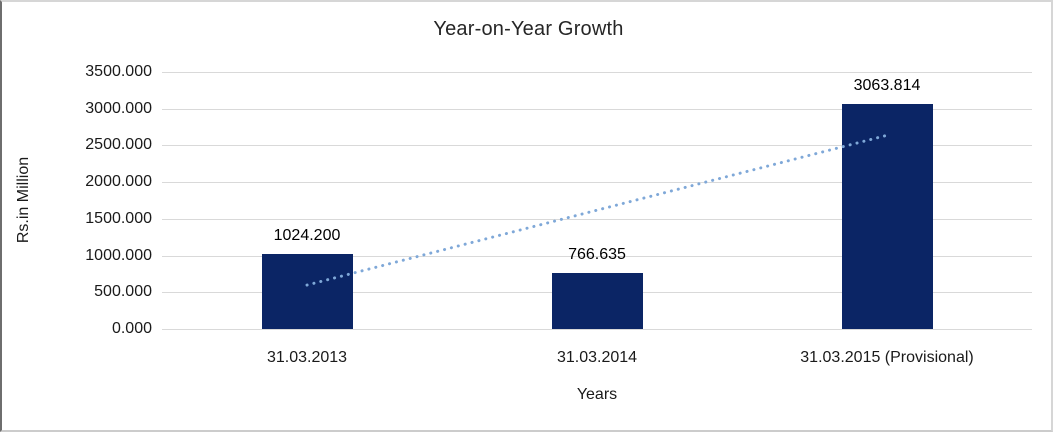  Describe the element at coordinates (597, 394) in the screenshot. I see `x-axis-title: Years` at that location.